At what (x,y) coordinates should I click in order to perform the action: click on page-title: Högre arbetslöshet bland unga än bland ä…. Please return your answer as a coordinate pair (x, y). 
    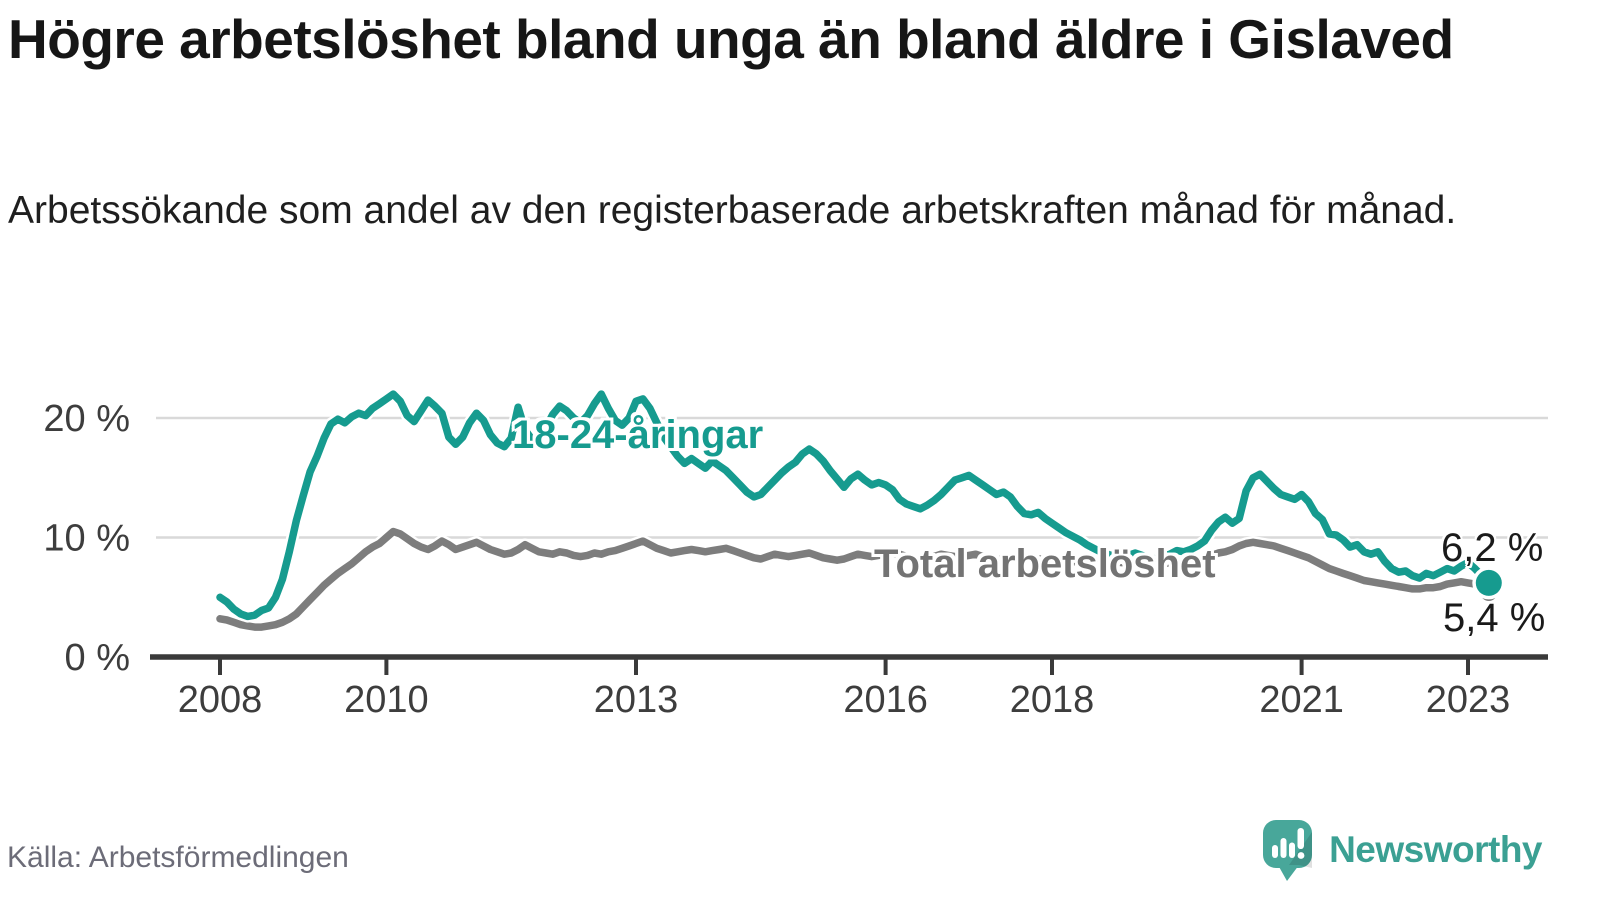
    Looking at the image, I should click on (731, 39).